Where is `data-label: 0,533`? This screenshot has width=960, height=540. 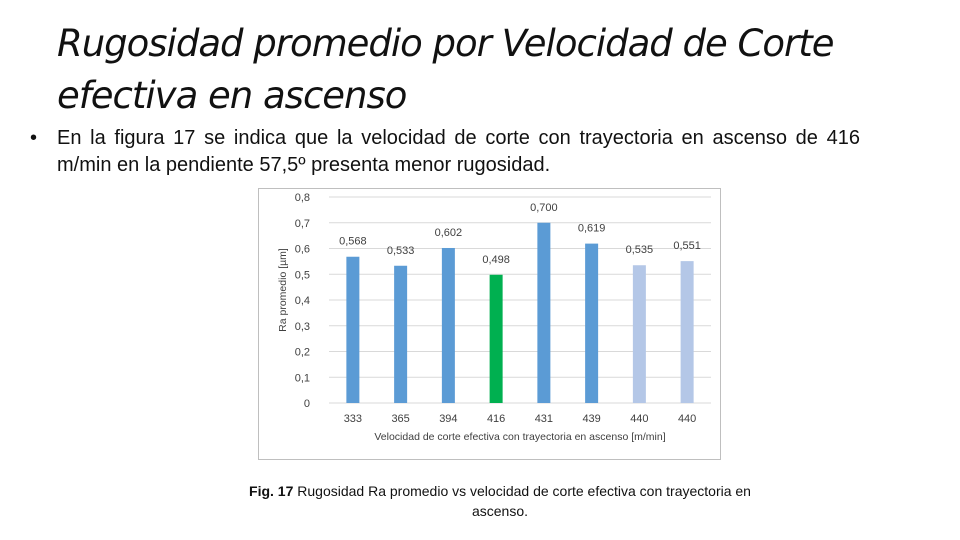
data-label: 0,533 is located at coordinates (401, 251).